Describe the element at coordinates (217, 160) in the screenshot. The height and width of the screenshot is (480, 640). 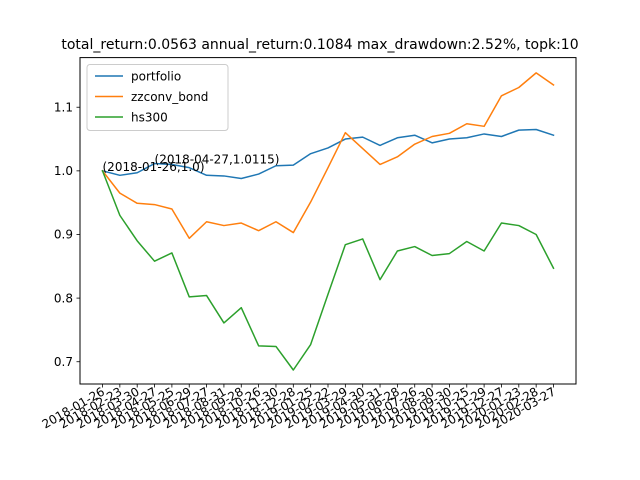
I see `point-annotation: (2018-04-27,1.0115)` at that location.